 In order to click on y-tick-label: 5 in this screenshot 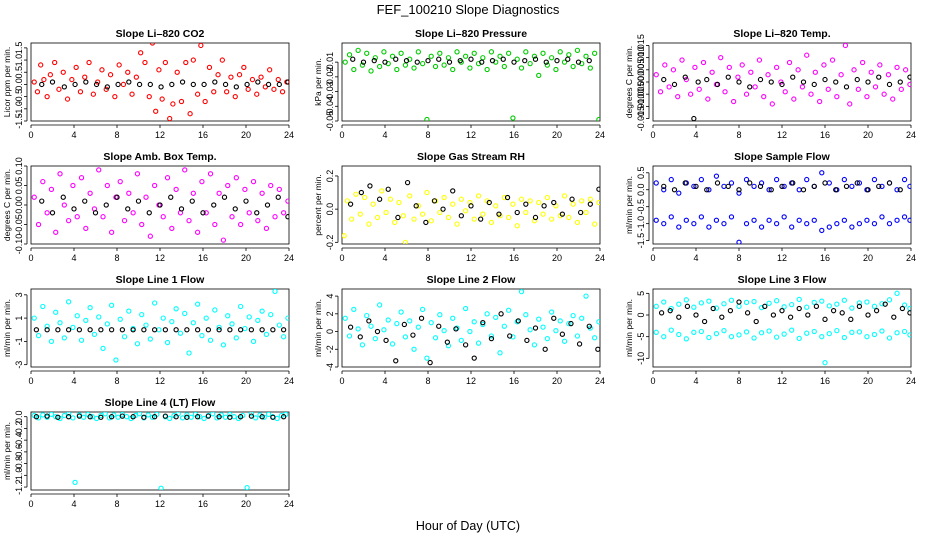, I will do `click(641, 293)`.